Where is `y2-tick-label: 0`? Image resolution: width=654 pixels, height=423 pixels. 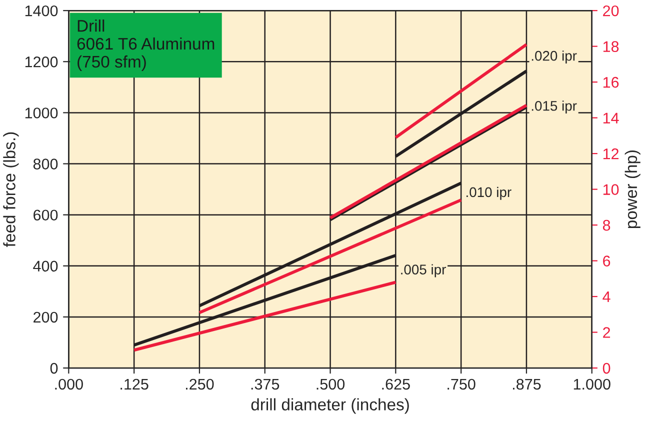
y2-tick-label: 0 is located at coordinates (606, 368).